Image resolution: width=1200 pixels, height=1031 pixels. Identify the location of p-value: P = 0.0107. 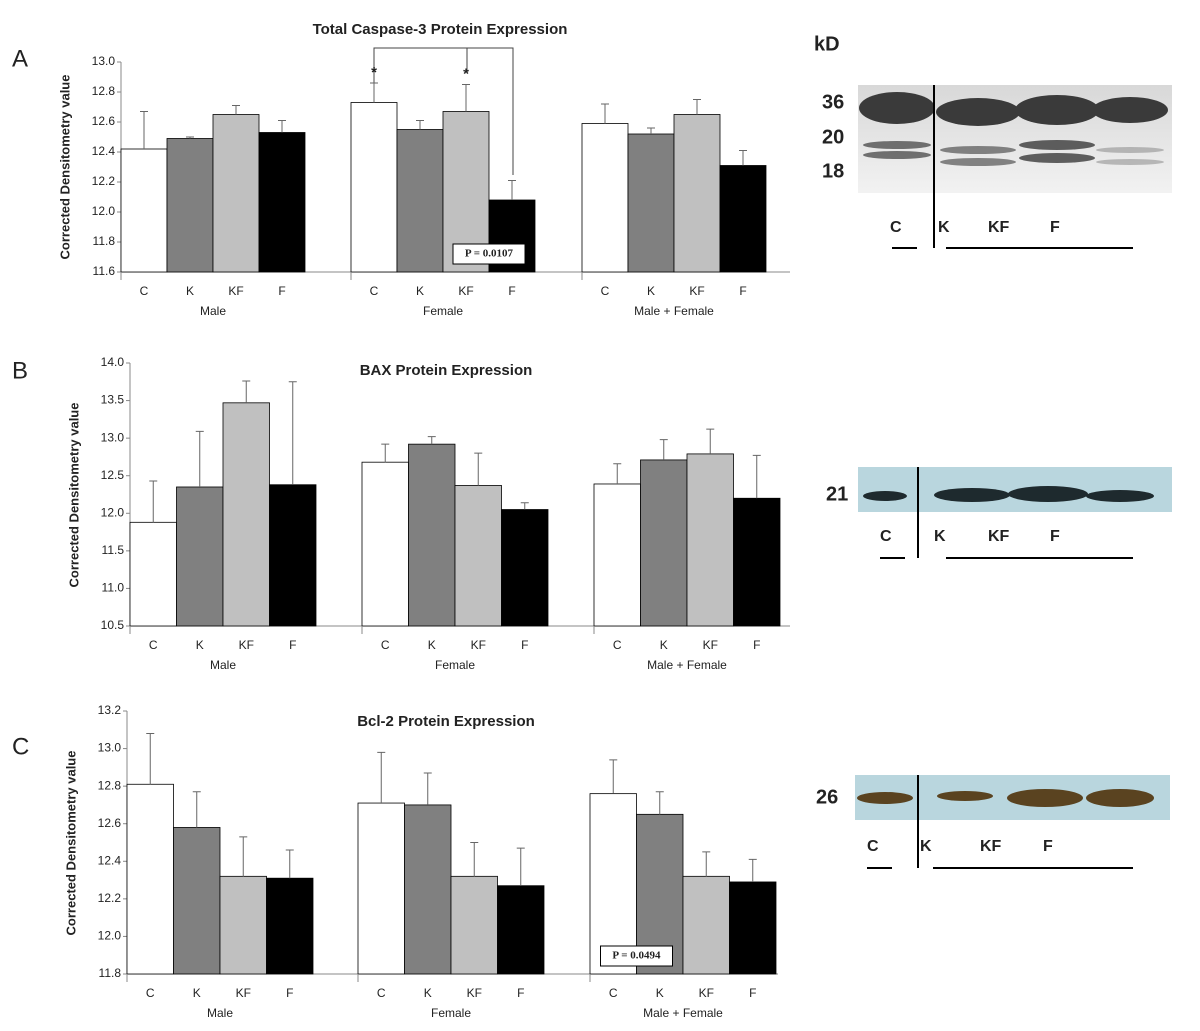
(489, 254).